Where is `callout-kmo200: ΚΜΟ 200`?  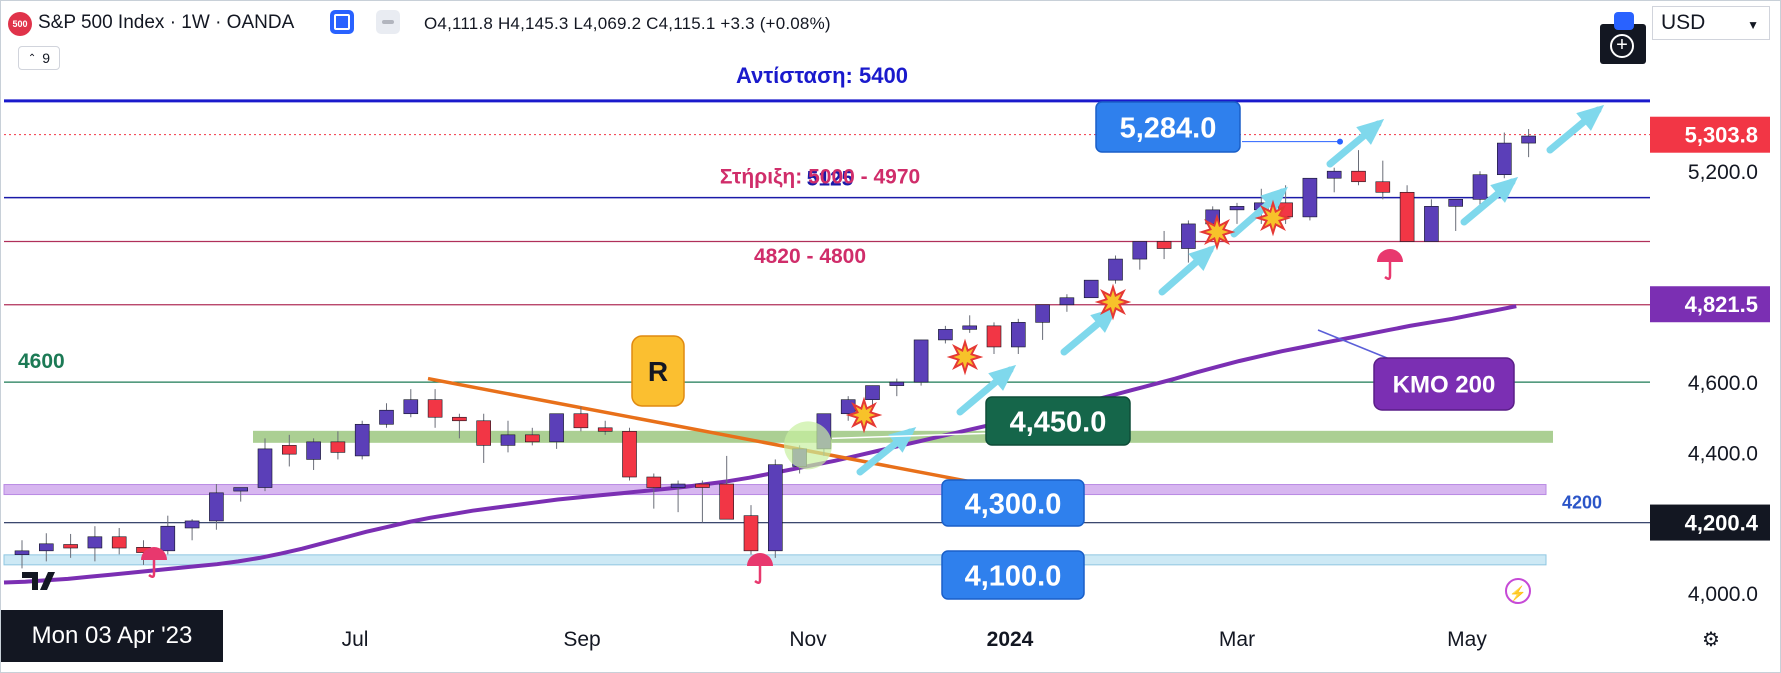 callout-kmo200: ΚΜΟ 200 is located at coordinates (1444, 385).